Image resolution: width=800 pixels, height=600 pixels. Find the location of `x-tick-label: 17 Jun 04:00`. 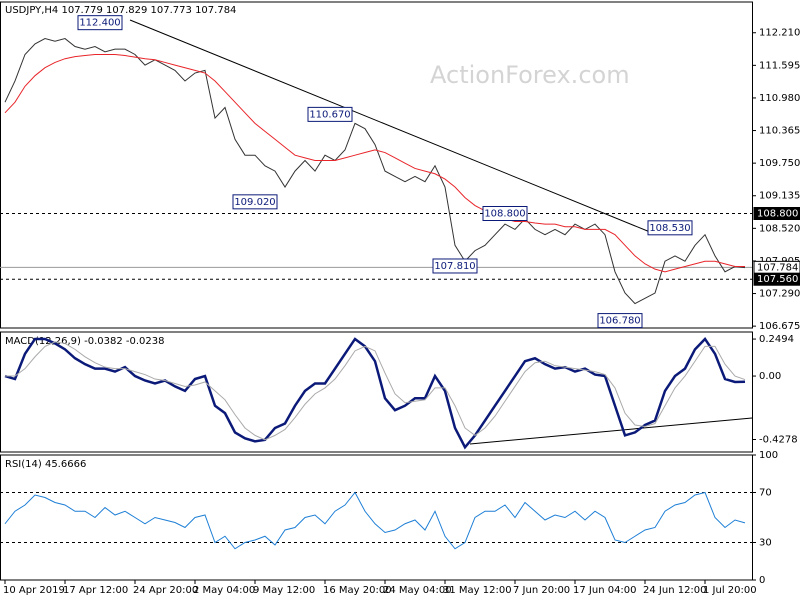

x-tick-label: 17 Jun 04:00 is located at coordinates (605, 590).